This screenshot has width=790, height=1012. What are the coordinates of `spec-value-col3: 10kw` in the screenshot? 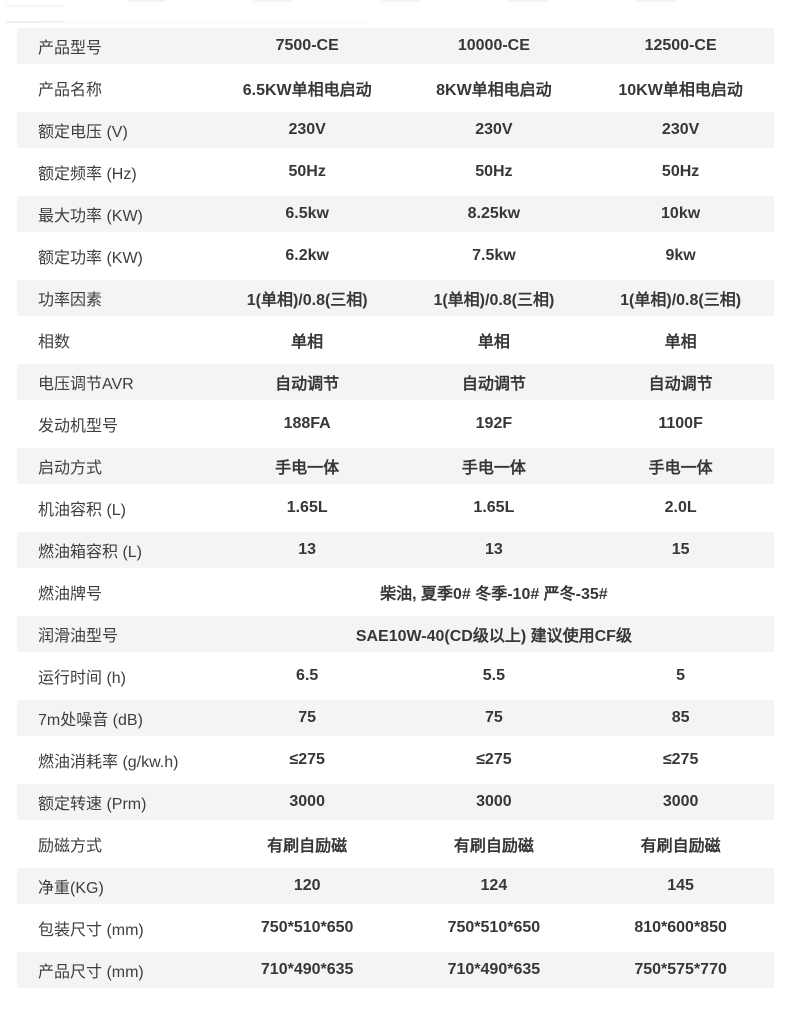 It's located at (681, 213).